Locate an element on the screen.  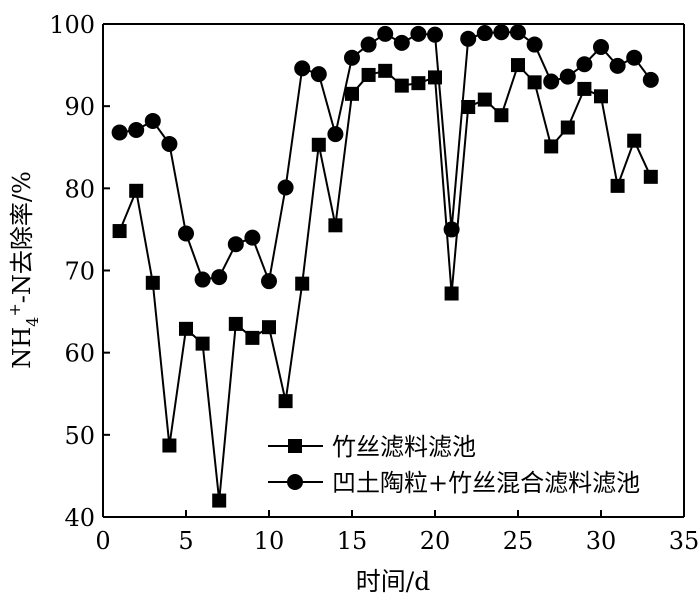
y-ticks: 40 50 60 70 80 90 100 is located at coordinates (79, 271).